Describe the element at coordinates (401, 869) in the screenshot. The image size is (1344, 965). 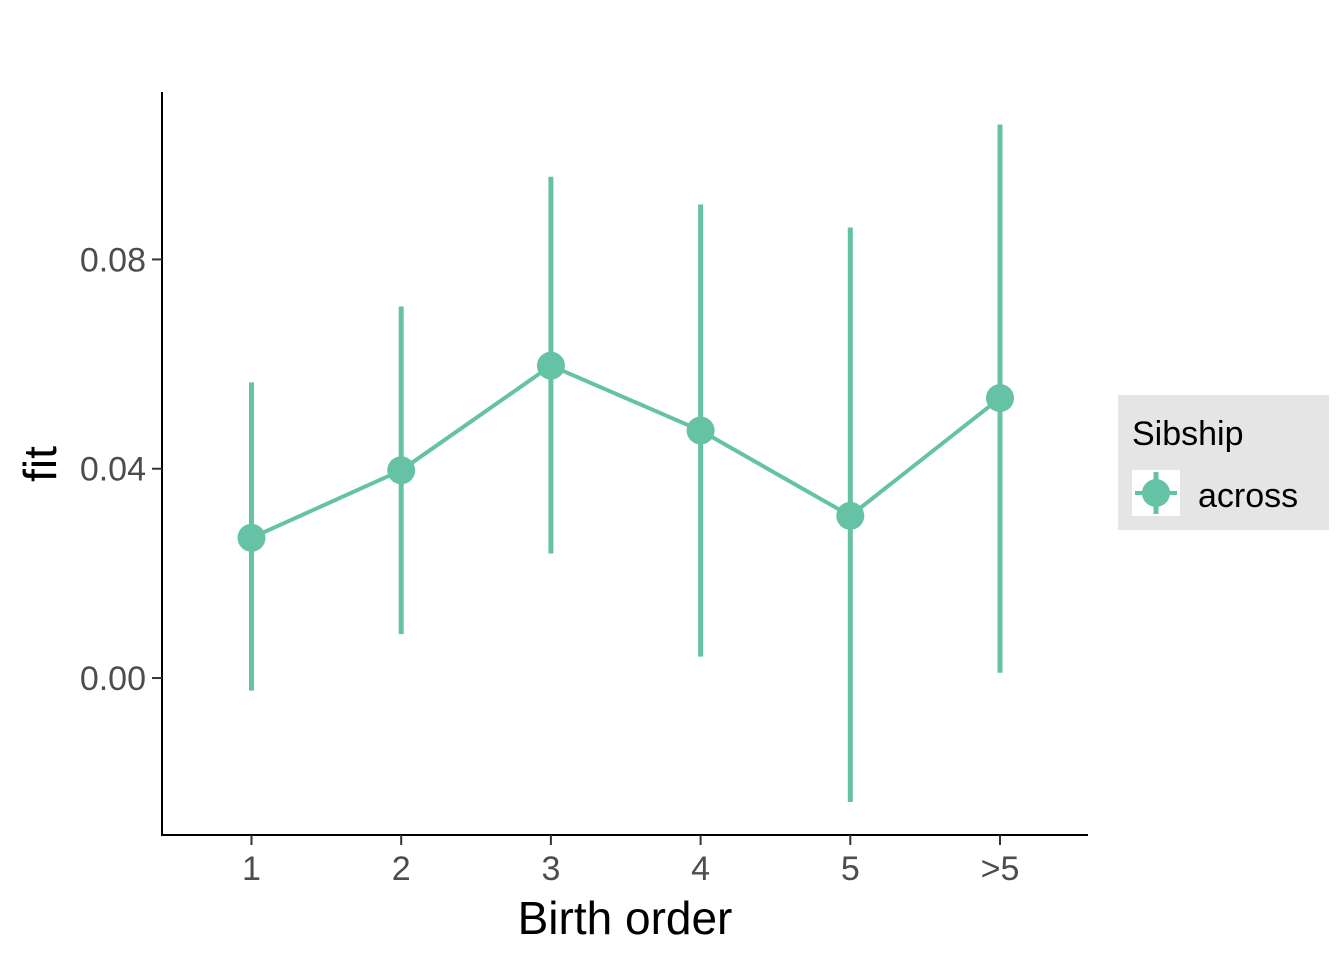
I see `x-tick-label: 2` at that location.